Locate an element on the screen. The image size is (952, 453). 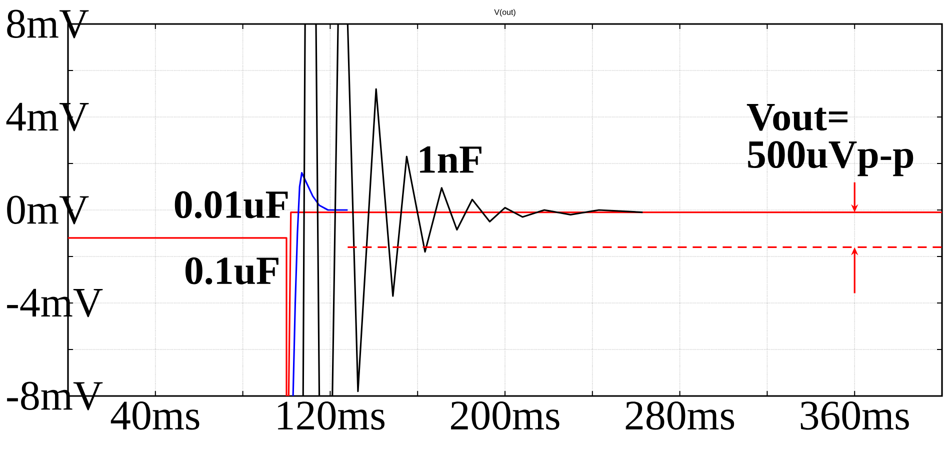
series-label: 0.01uF is located at coordinates (231, 204).